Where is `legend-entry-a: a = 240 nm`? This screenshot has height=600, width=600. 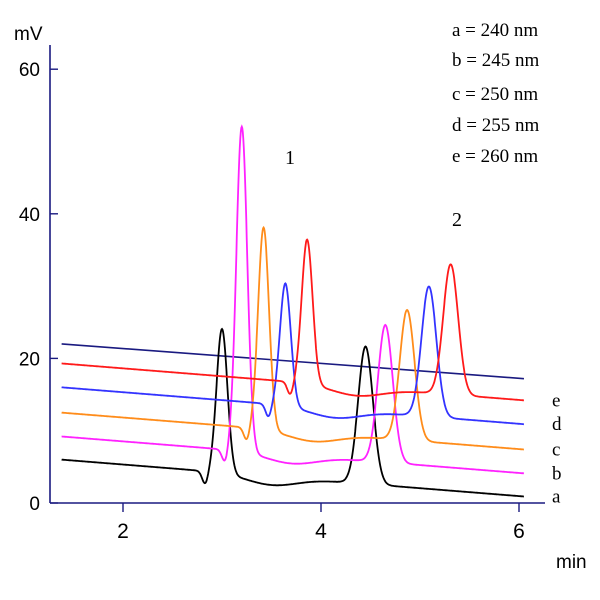
legend-entry-a: a = 240 nm is located at coordinates (495, 30).